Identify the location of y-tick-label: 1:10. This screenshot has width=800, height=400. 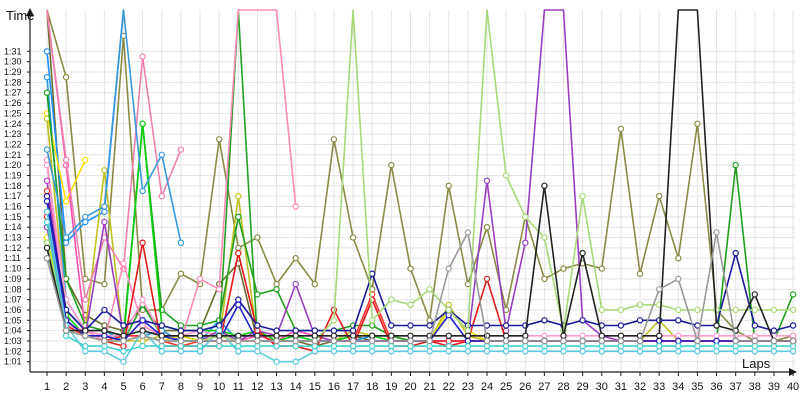
(13, 269).